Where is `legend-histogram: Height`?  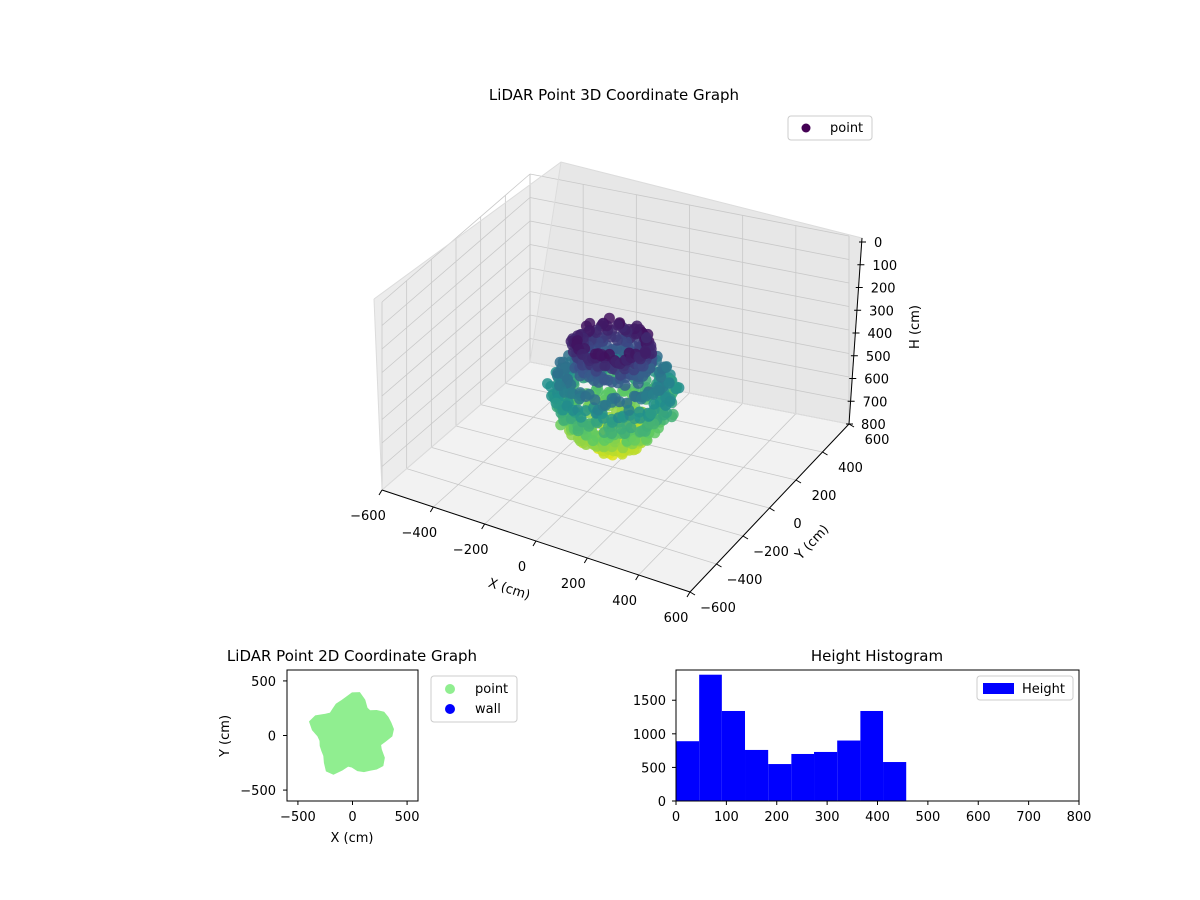 legend-histogram: Height is located at coordinates (1025, 688).